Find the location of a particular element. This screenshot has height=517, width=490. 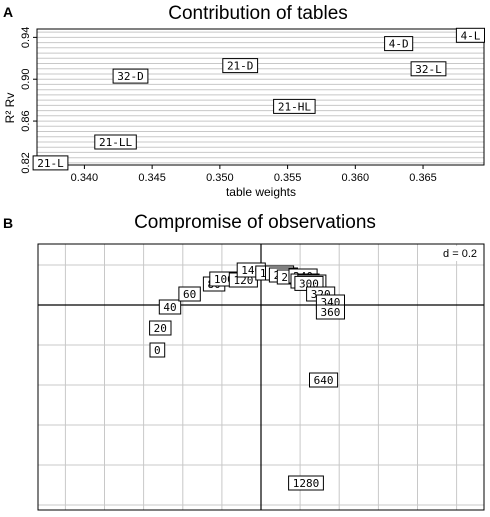

panel-a-point-text: 4-L is located at coordinates (471, 35).